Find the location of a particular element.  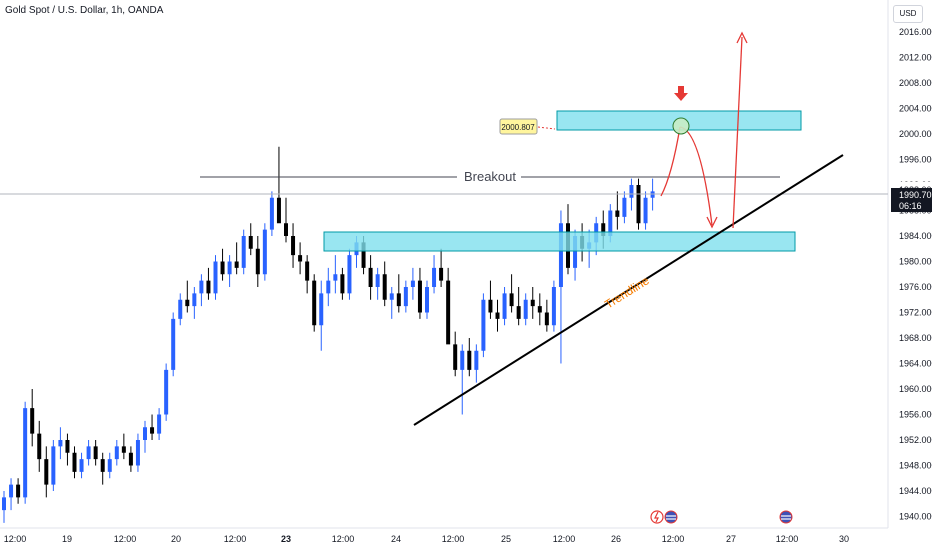

y-tick-label: 1948.000 is located at coordinates (915, 466).